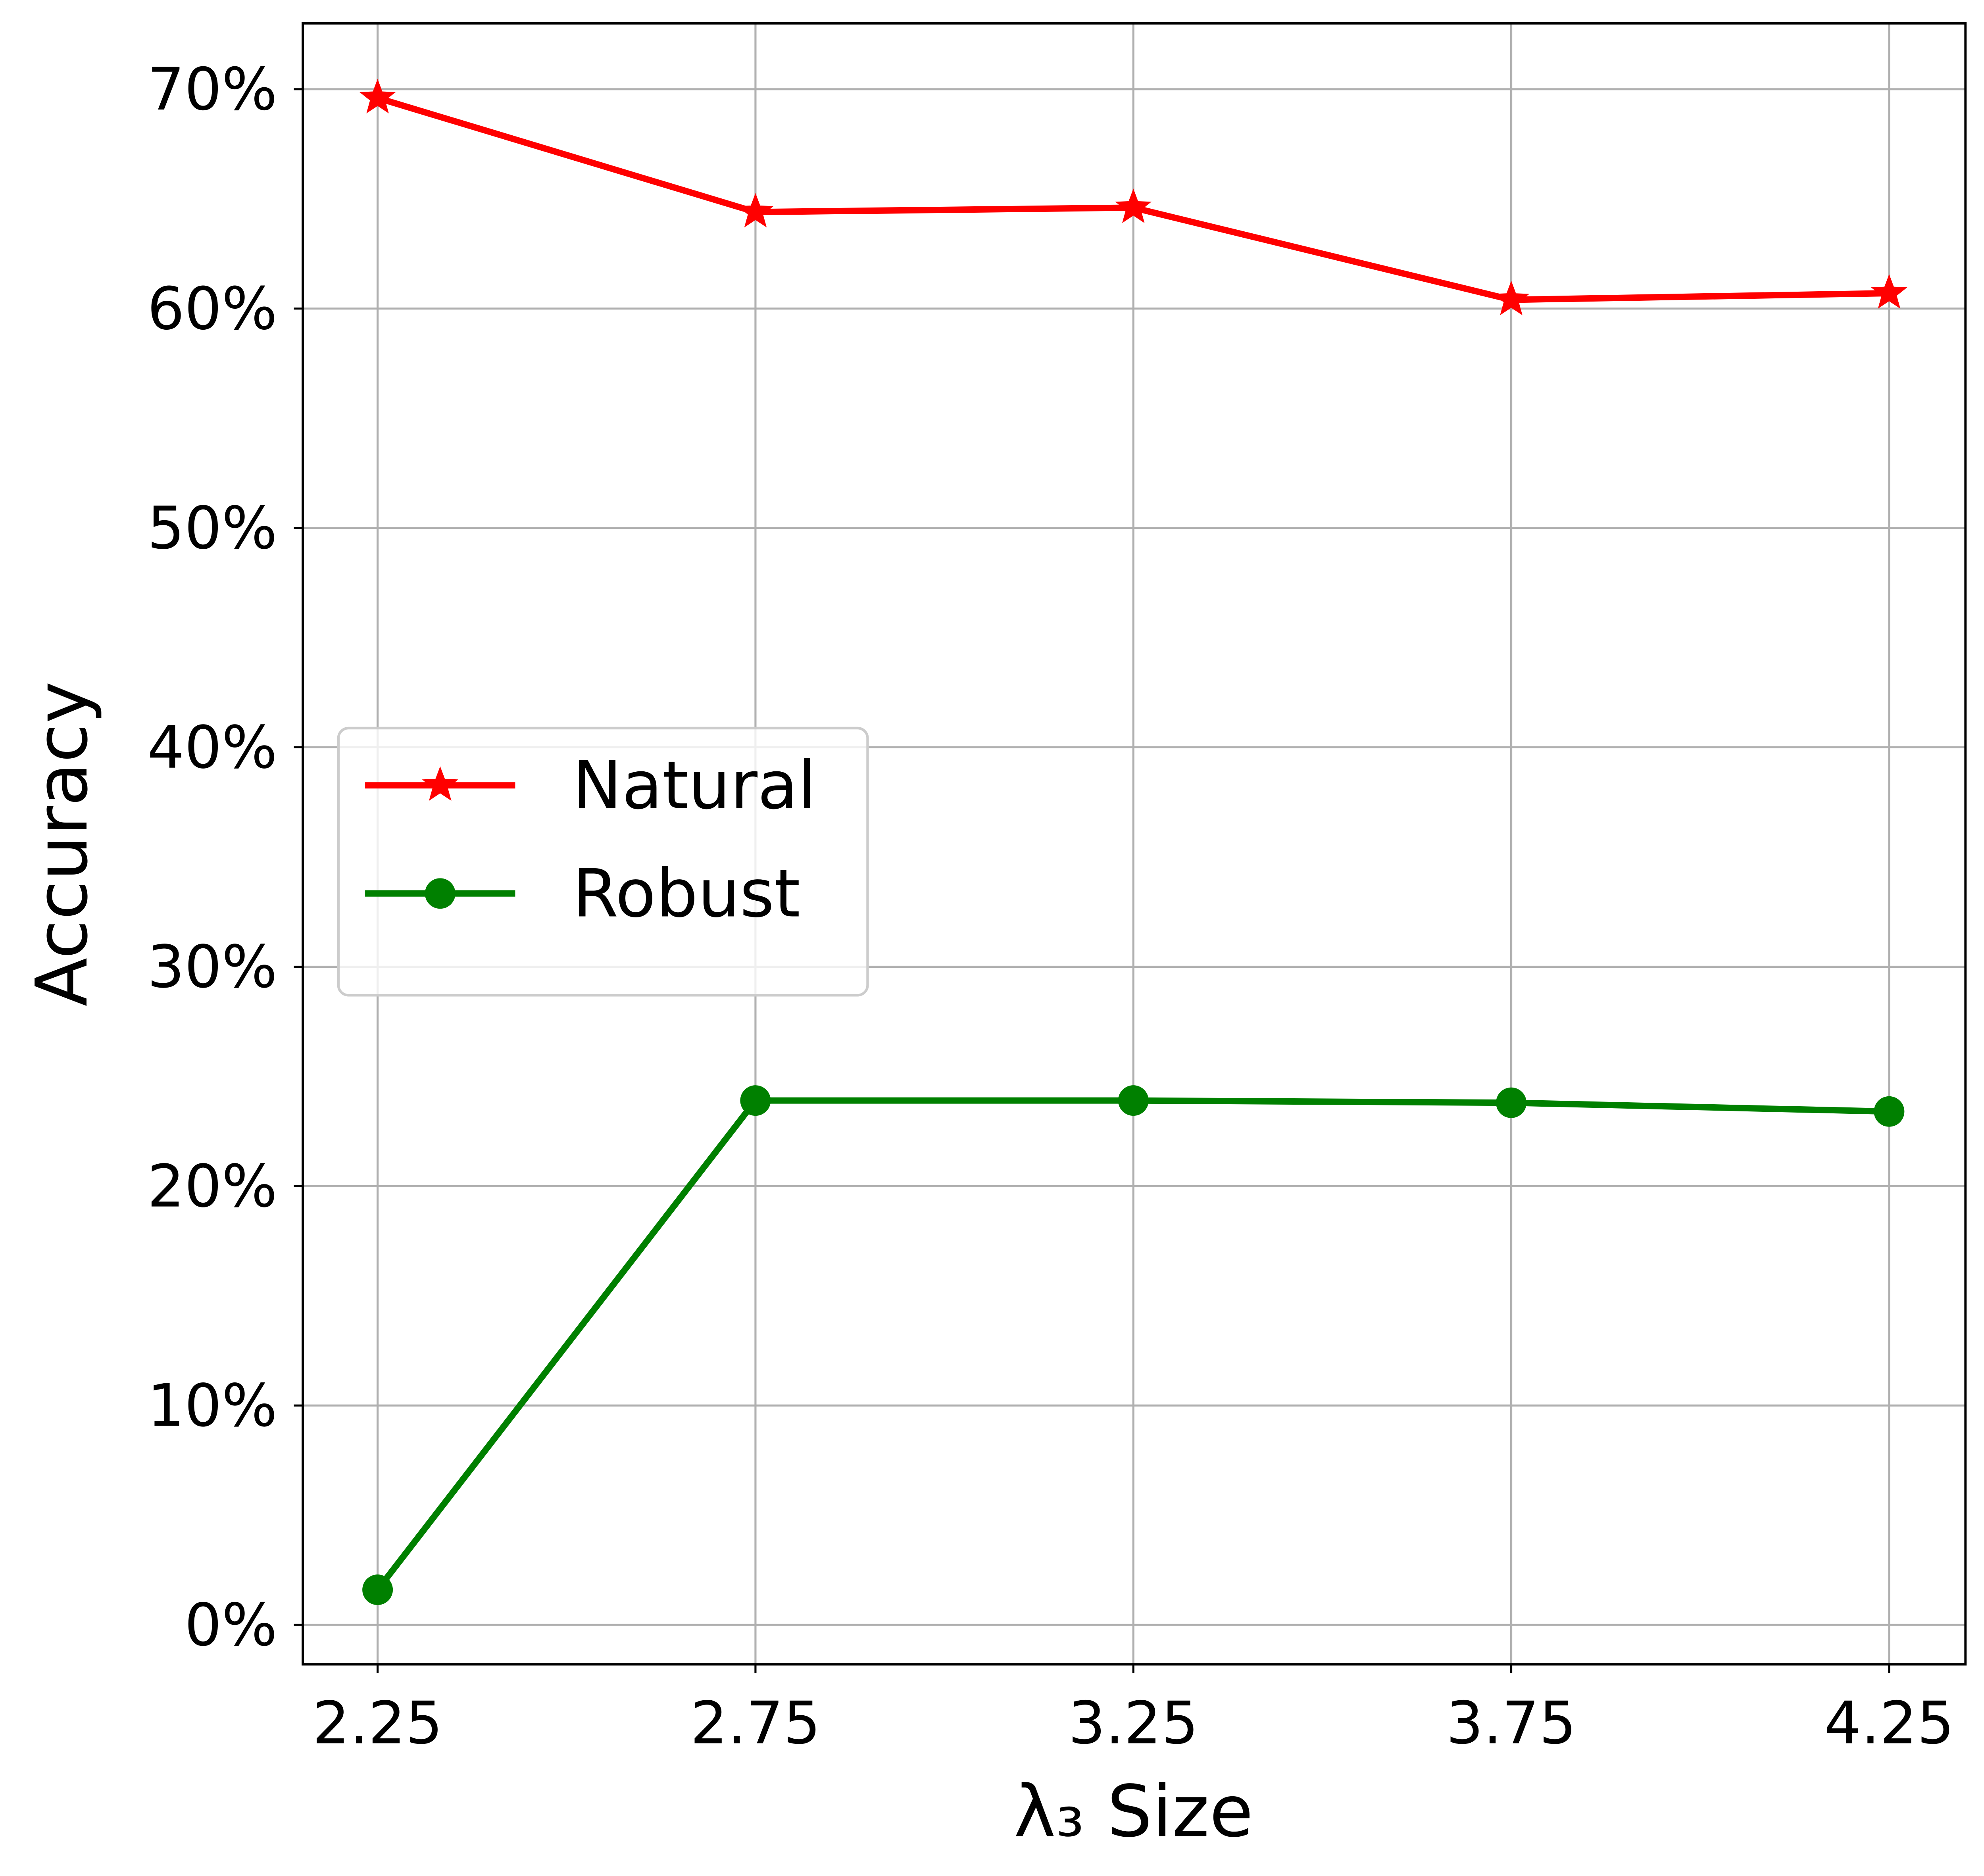 The width and height of the screenshot is (1984, 1876). I want to click on x-axis-label: λ₃ Size, so click(1133, 1811).